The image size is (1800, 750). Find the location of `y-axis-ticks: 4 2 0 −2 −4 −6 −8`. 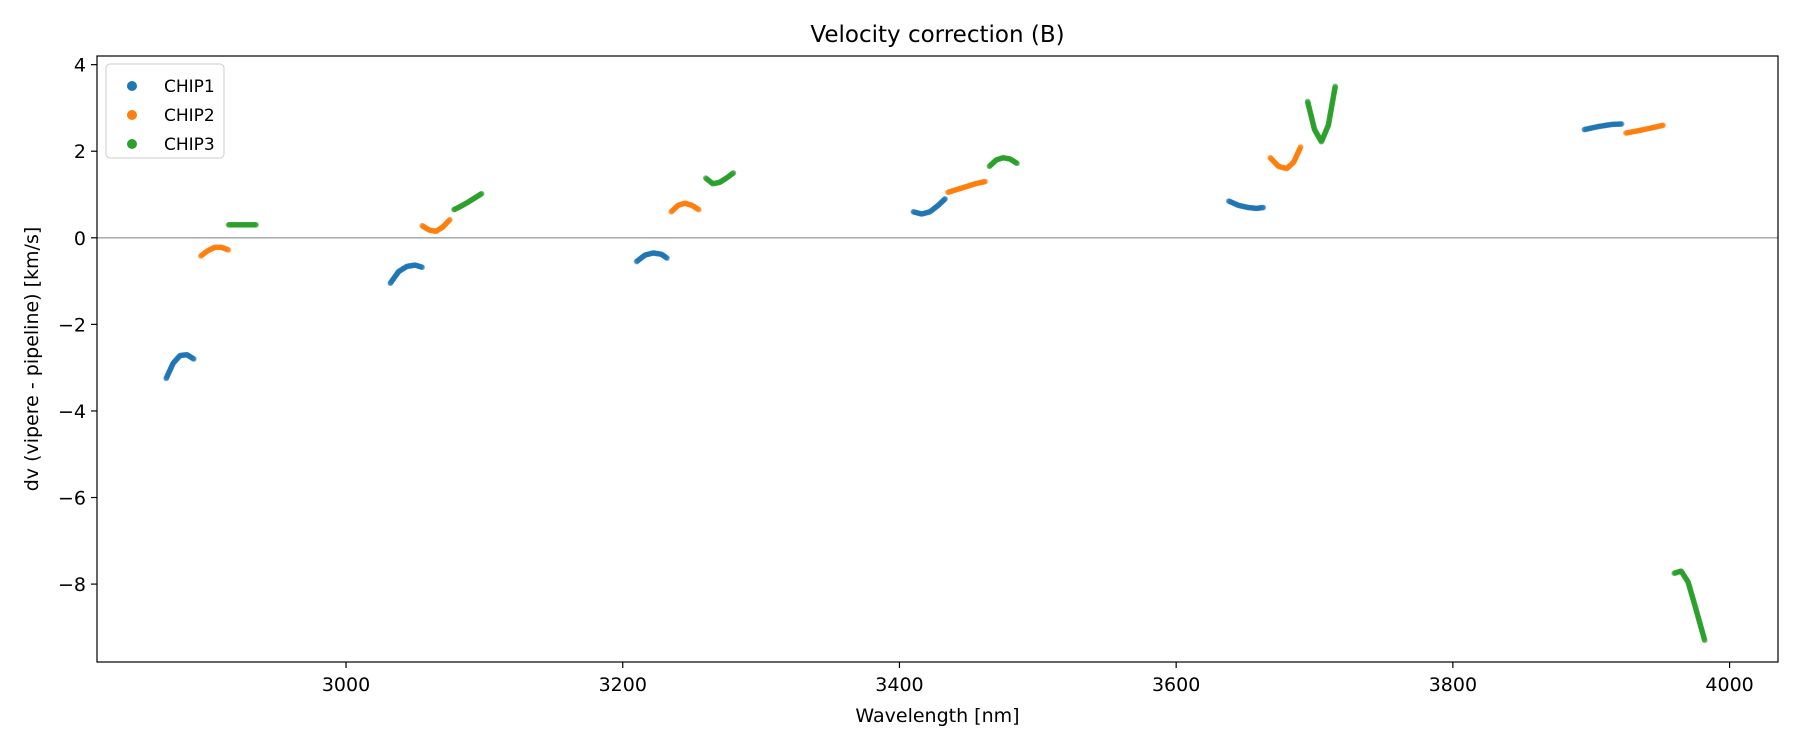

y-axis-ticks: 4 2 0 −2 −4 −6 −8 is located at coordinates (77, 325).